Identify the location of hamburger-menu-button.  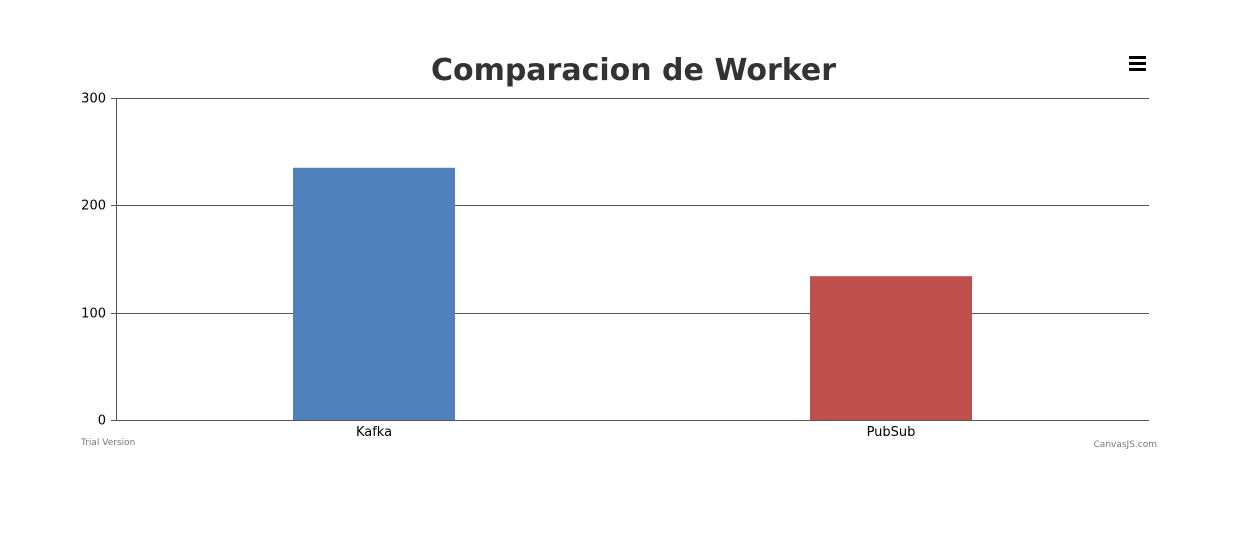
(1137, 64).